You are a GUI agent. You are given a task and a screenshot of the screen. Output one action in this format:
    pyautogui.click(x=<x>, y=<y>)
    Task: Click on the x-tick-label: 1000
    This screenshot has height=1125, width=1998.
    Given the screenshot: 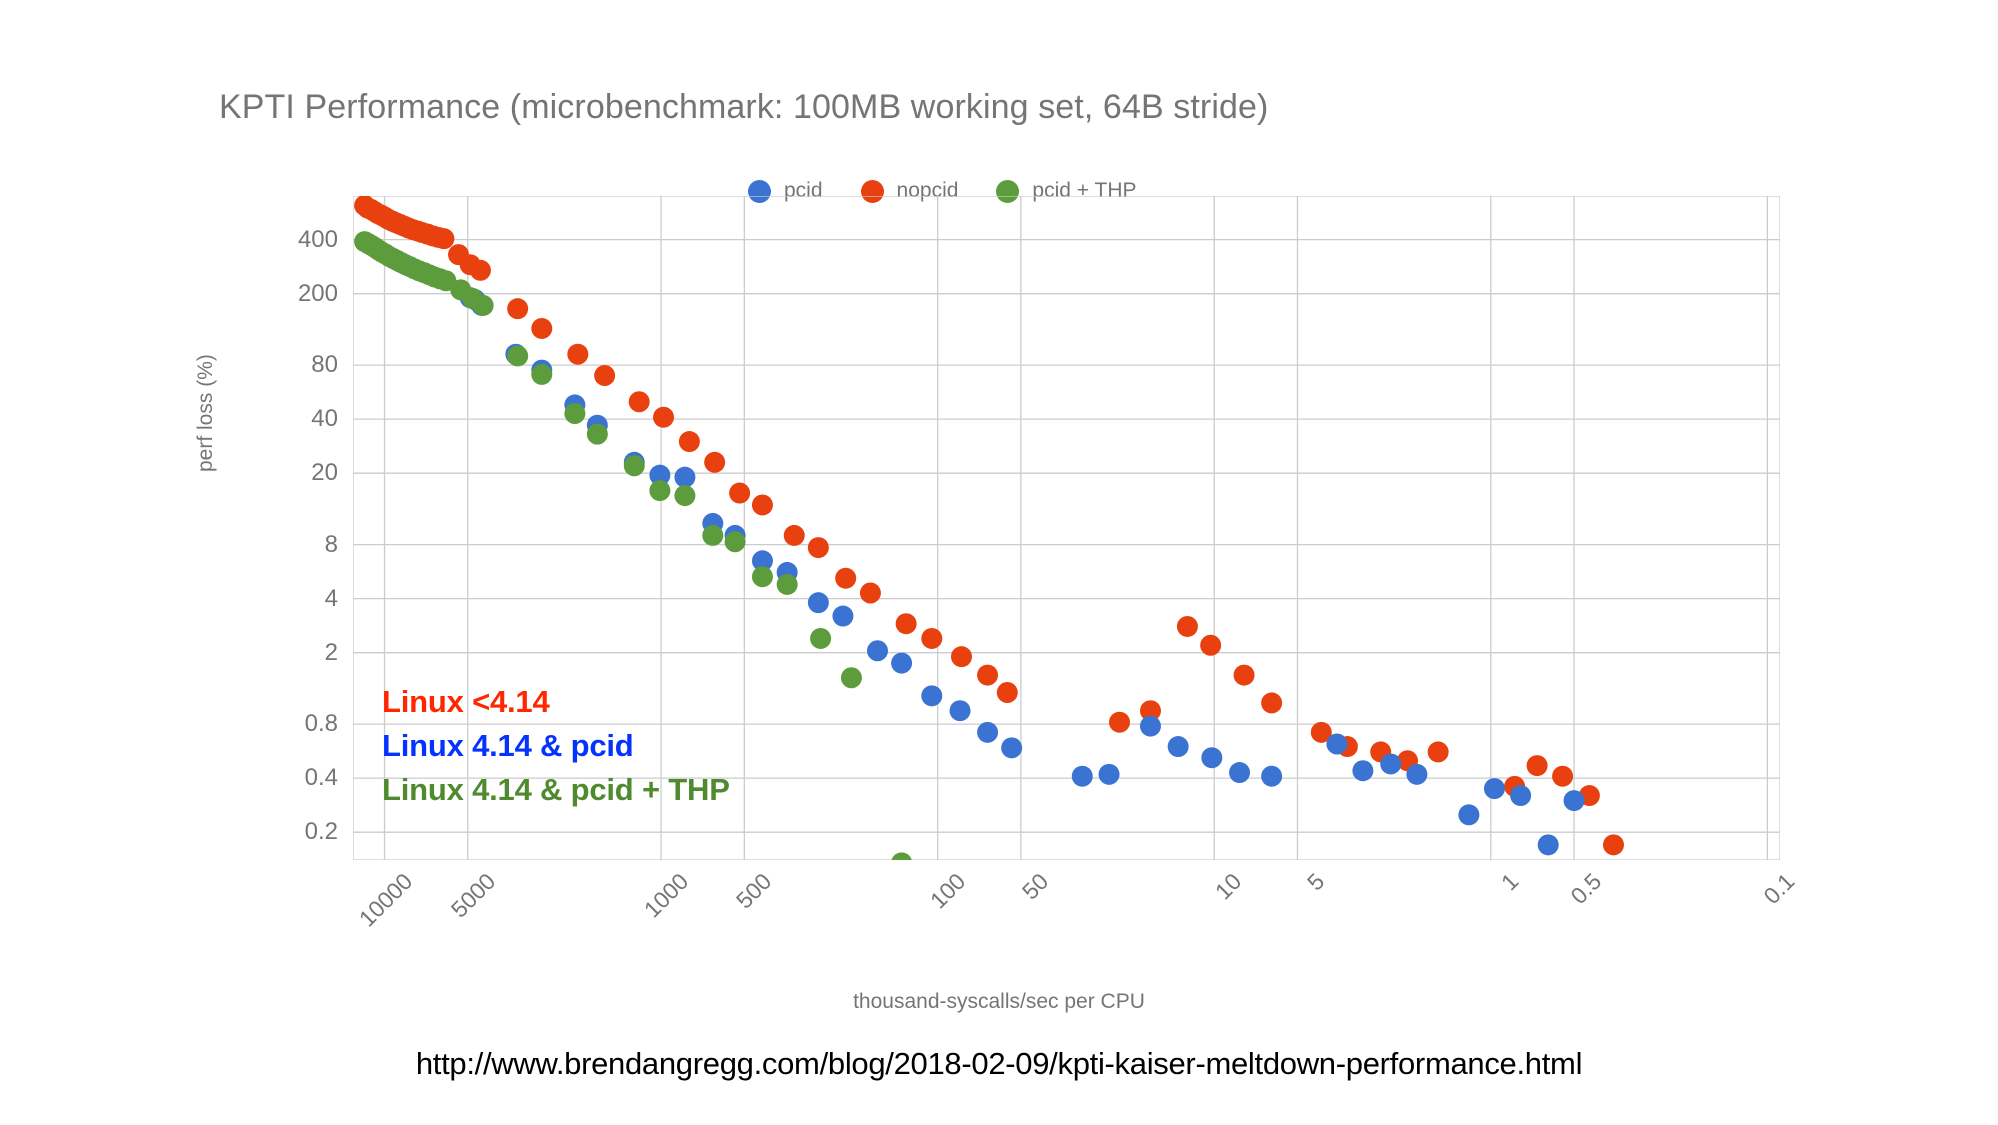 What is the action you would take?
    pyautogui.click(x=666, y=895)
    